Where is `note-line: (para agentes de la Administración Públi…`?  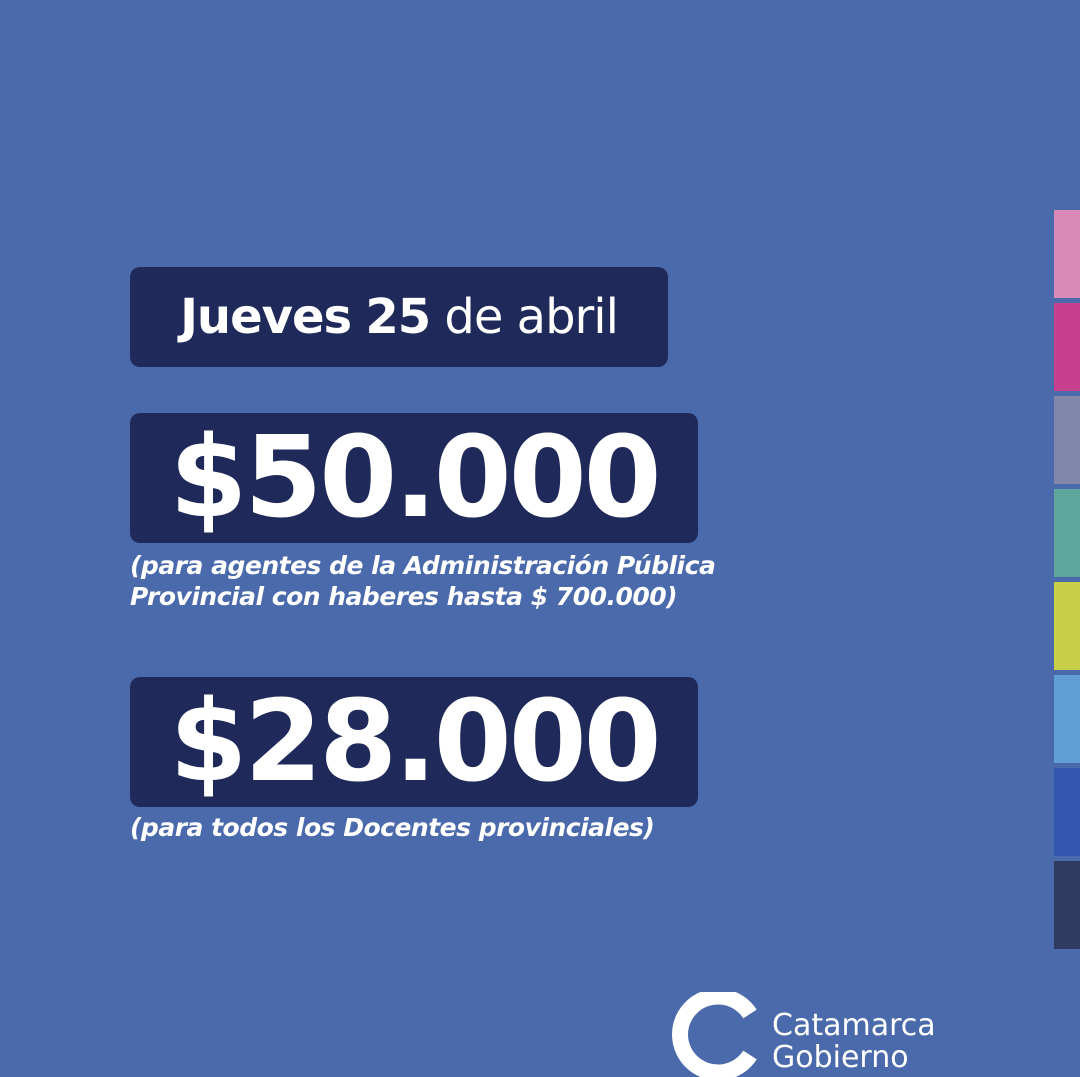
note-line: (para agentes de la Administración Públi… is located at coordinates (423, 565).